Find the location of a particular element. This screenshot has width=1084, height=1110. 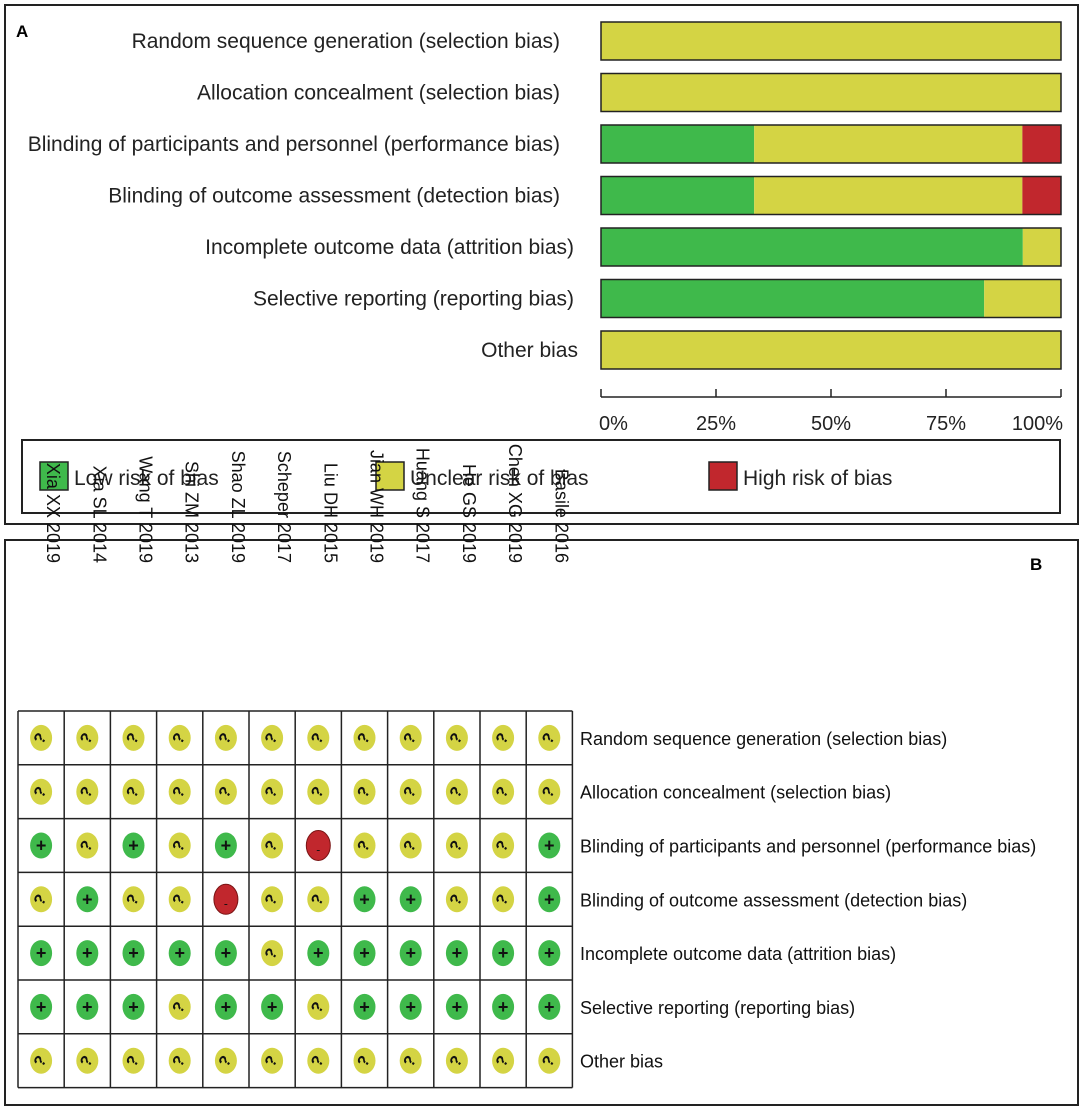

legend-frame is located at coordinates (541, 476).